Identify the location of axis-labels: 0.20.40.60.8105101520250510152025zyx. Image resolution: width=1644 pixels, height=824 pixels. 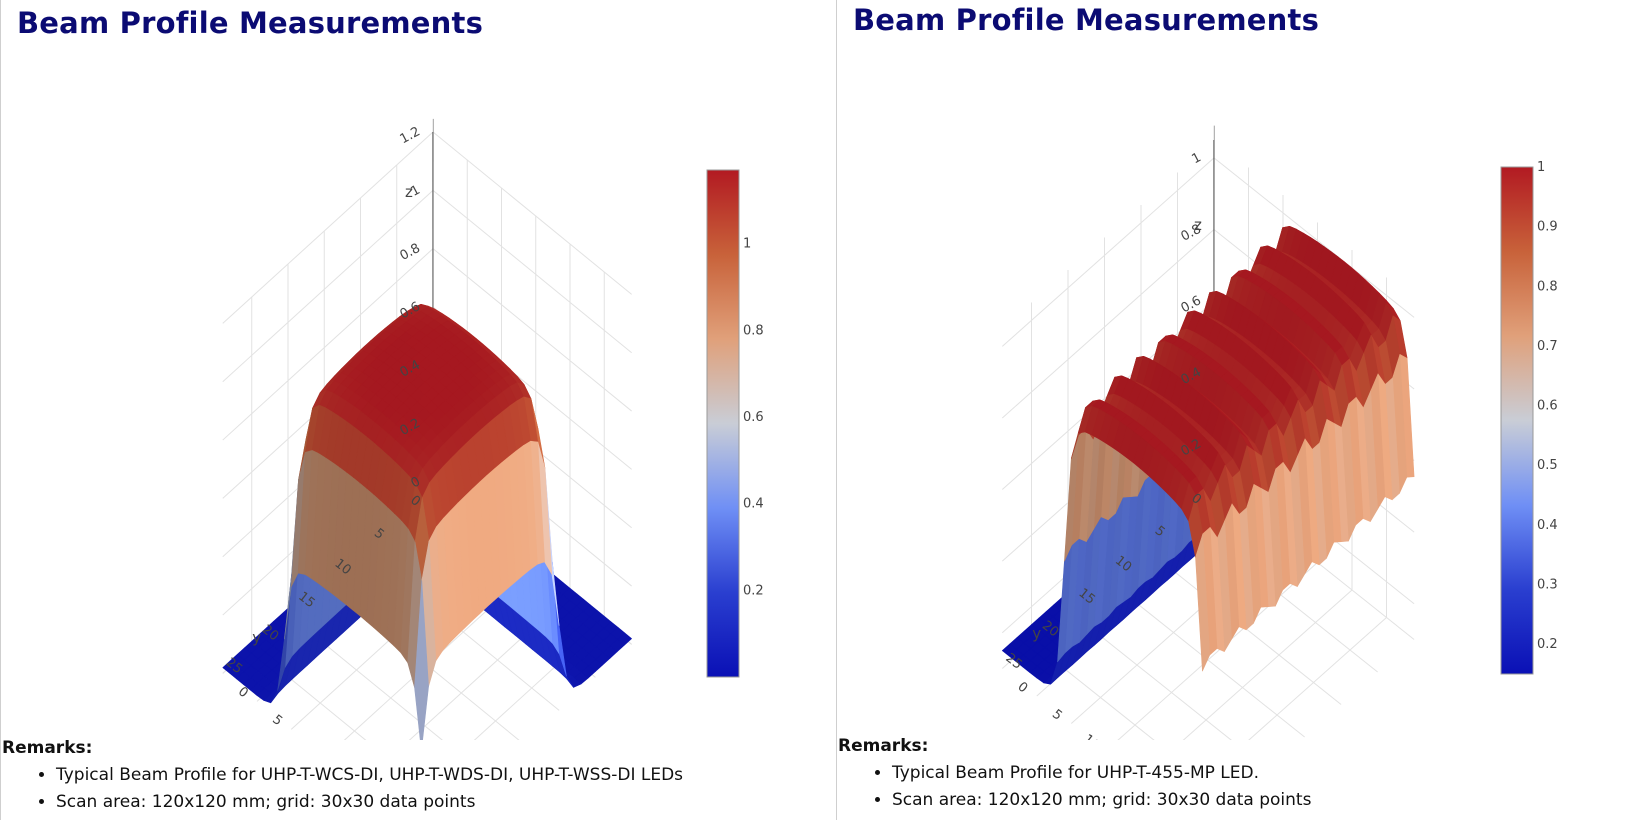
(1104, 445).